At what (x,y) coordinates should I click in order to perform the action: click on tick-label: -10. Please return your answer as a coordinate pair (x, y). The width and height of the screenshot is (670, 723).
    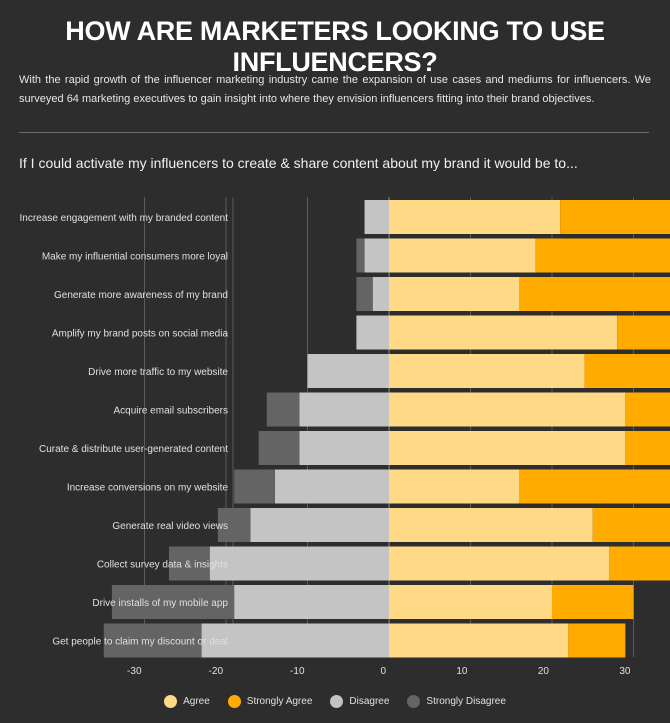
    Looking at the image, I should click on (297, 671).